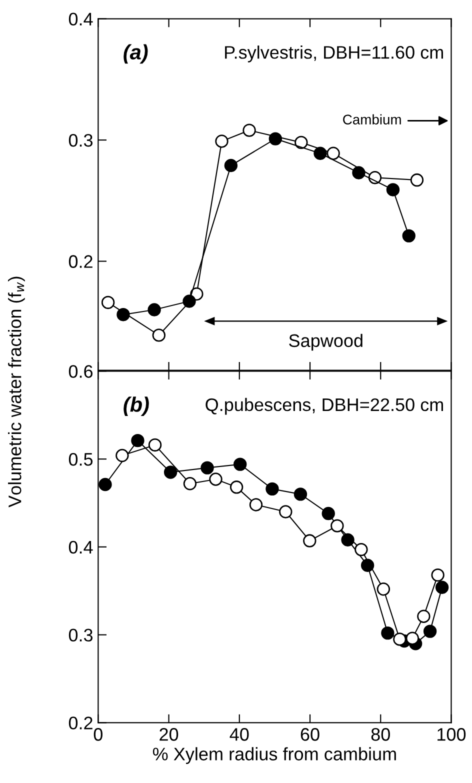 Image resolution: width=472 pixels, height=783 pixels. I want to click on y-tick-label: 0.6, so click(80, 371).